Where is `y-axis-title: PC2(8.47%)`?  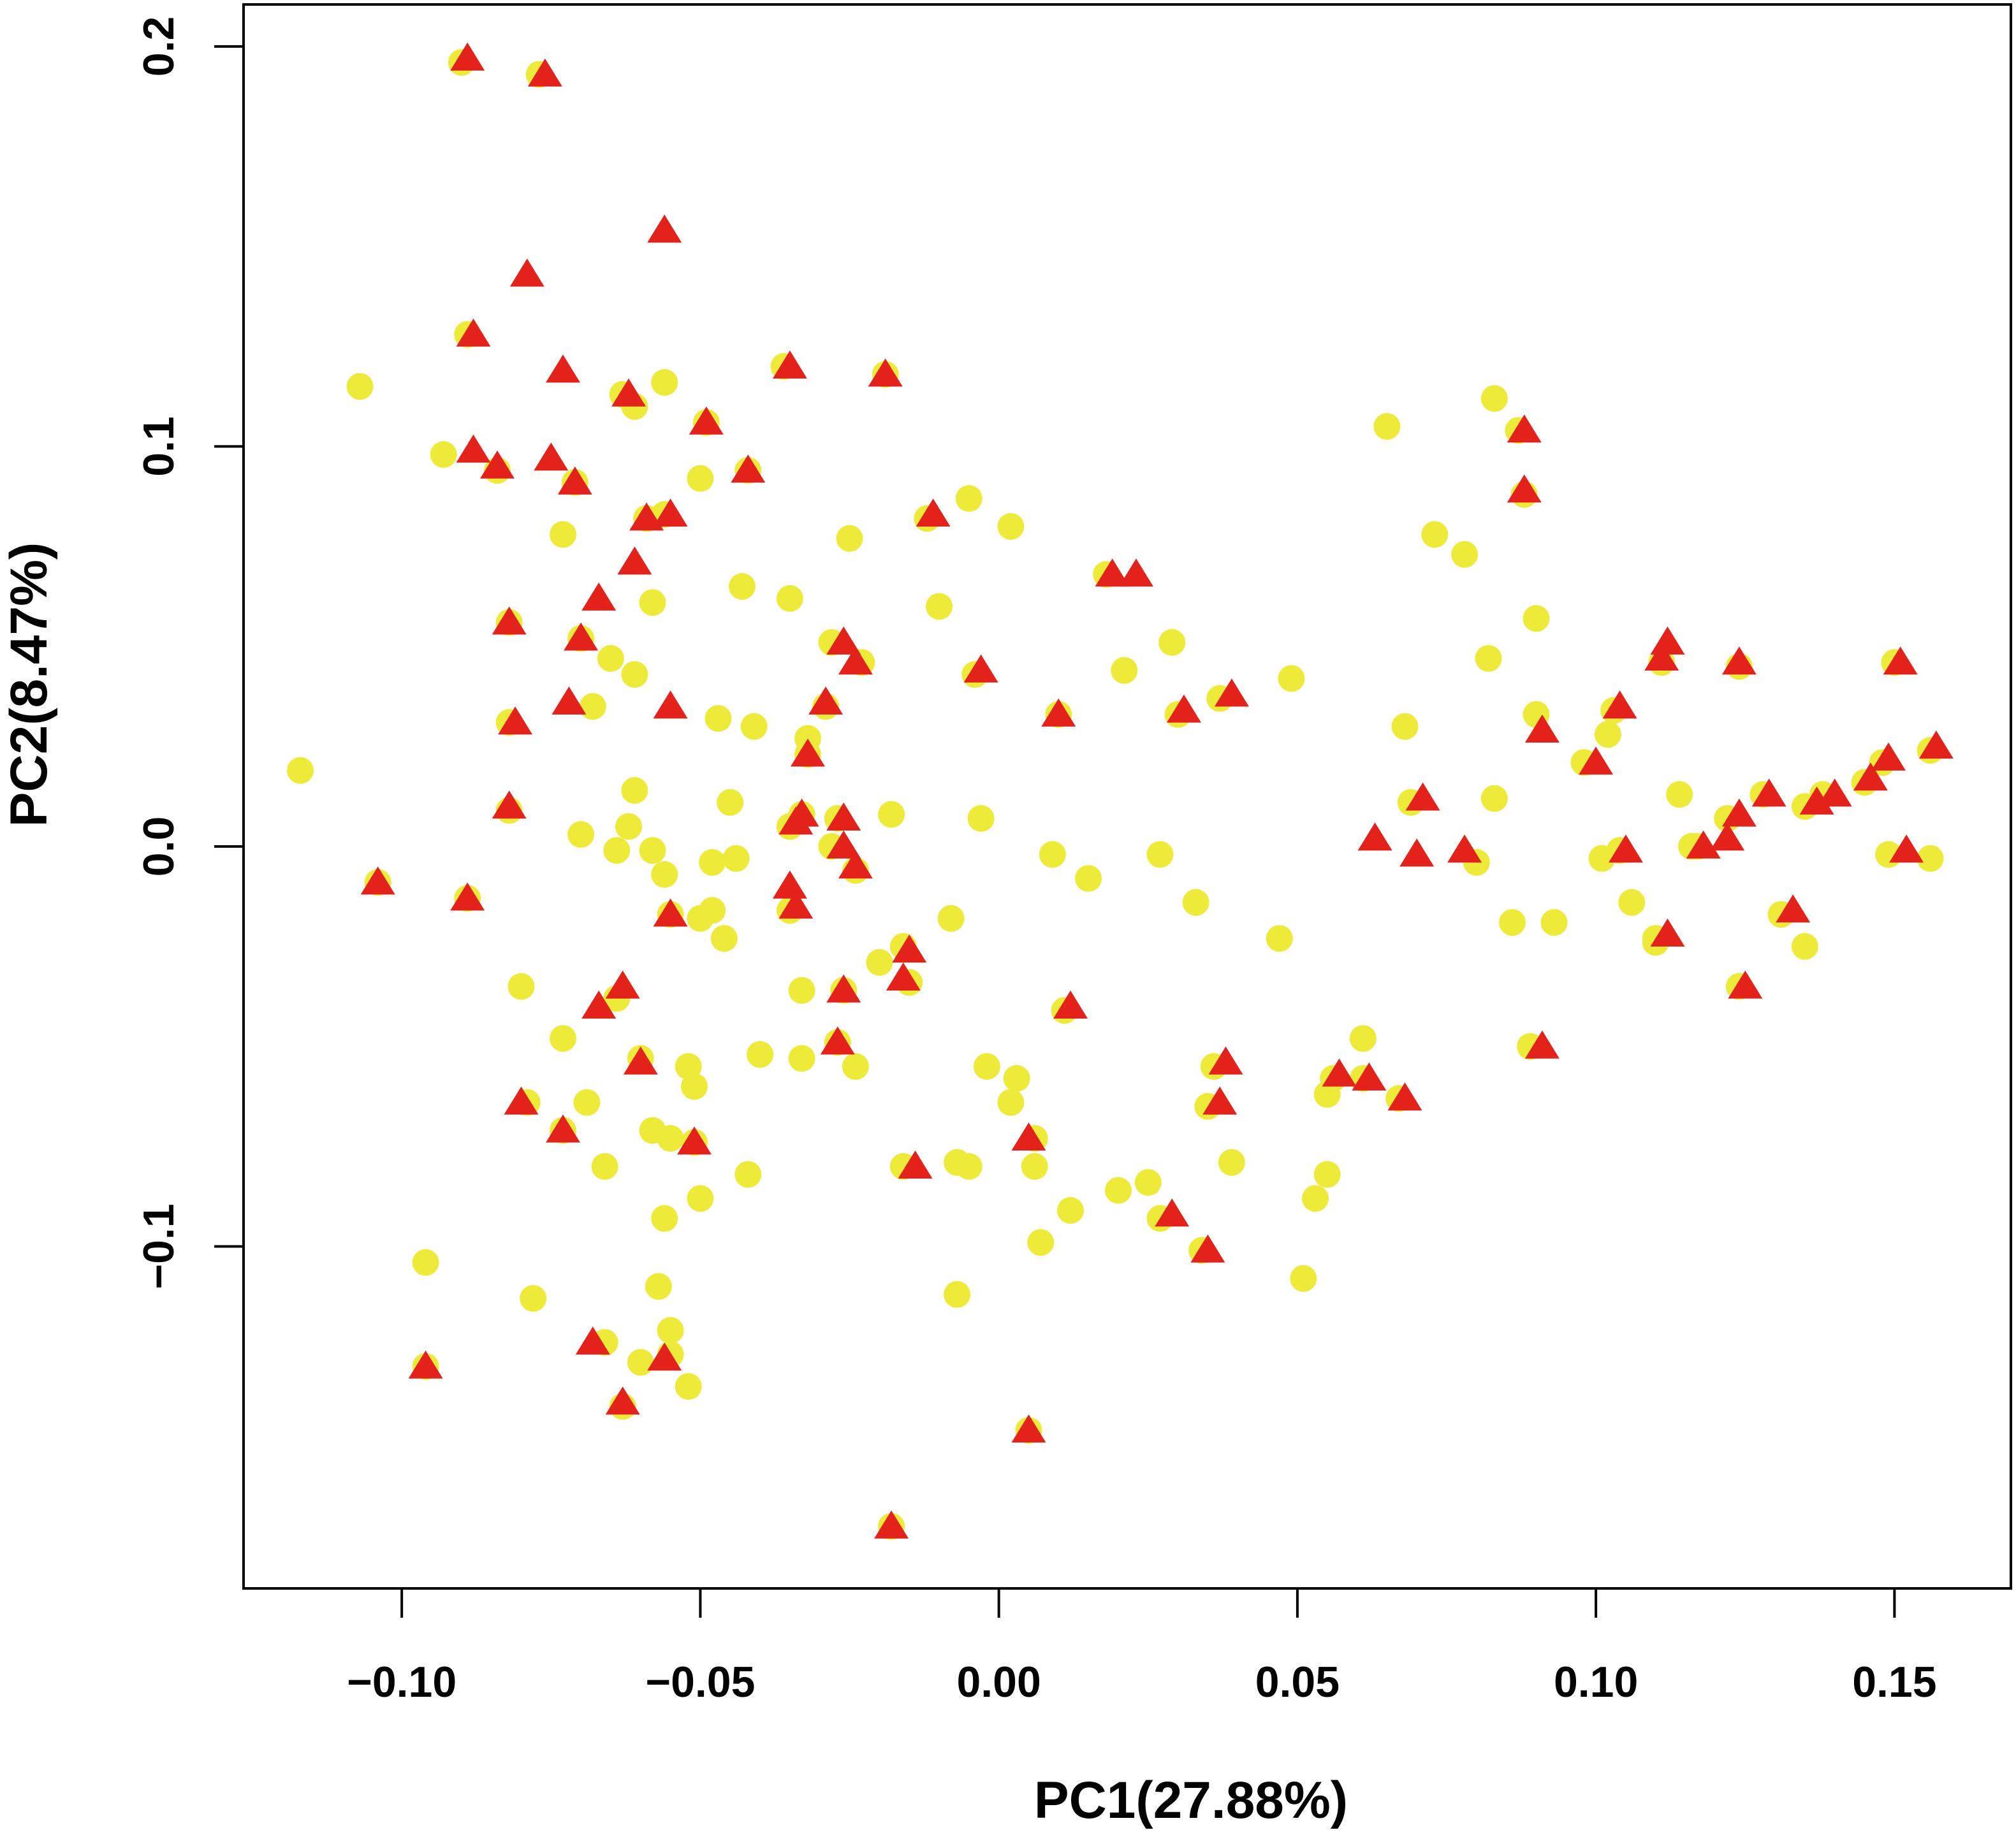 y-axis-title: PC2(8.47%) is located at coordinates (29, 684).